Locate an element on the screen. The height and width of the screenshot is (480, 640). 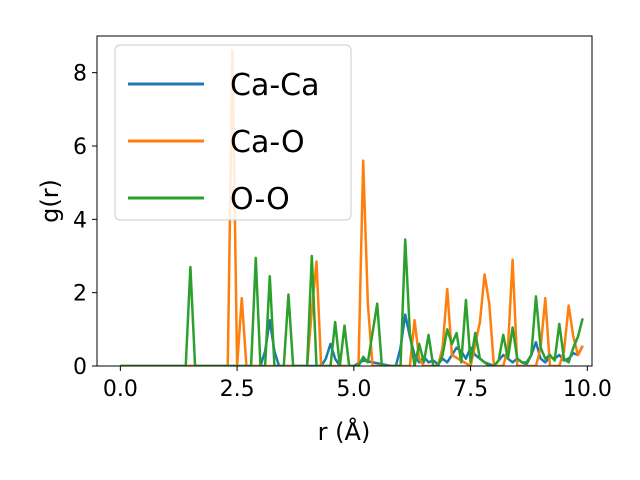
y-tick-label: 0 is located at coordinates (80, 367).